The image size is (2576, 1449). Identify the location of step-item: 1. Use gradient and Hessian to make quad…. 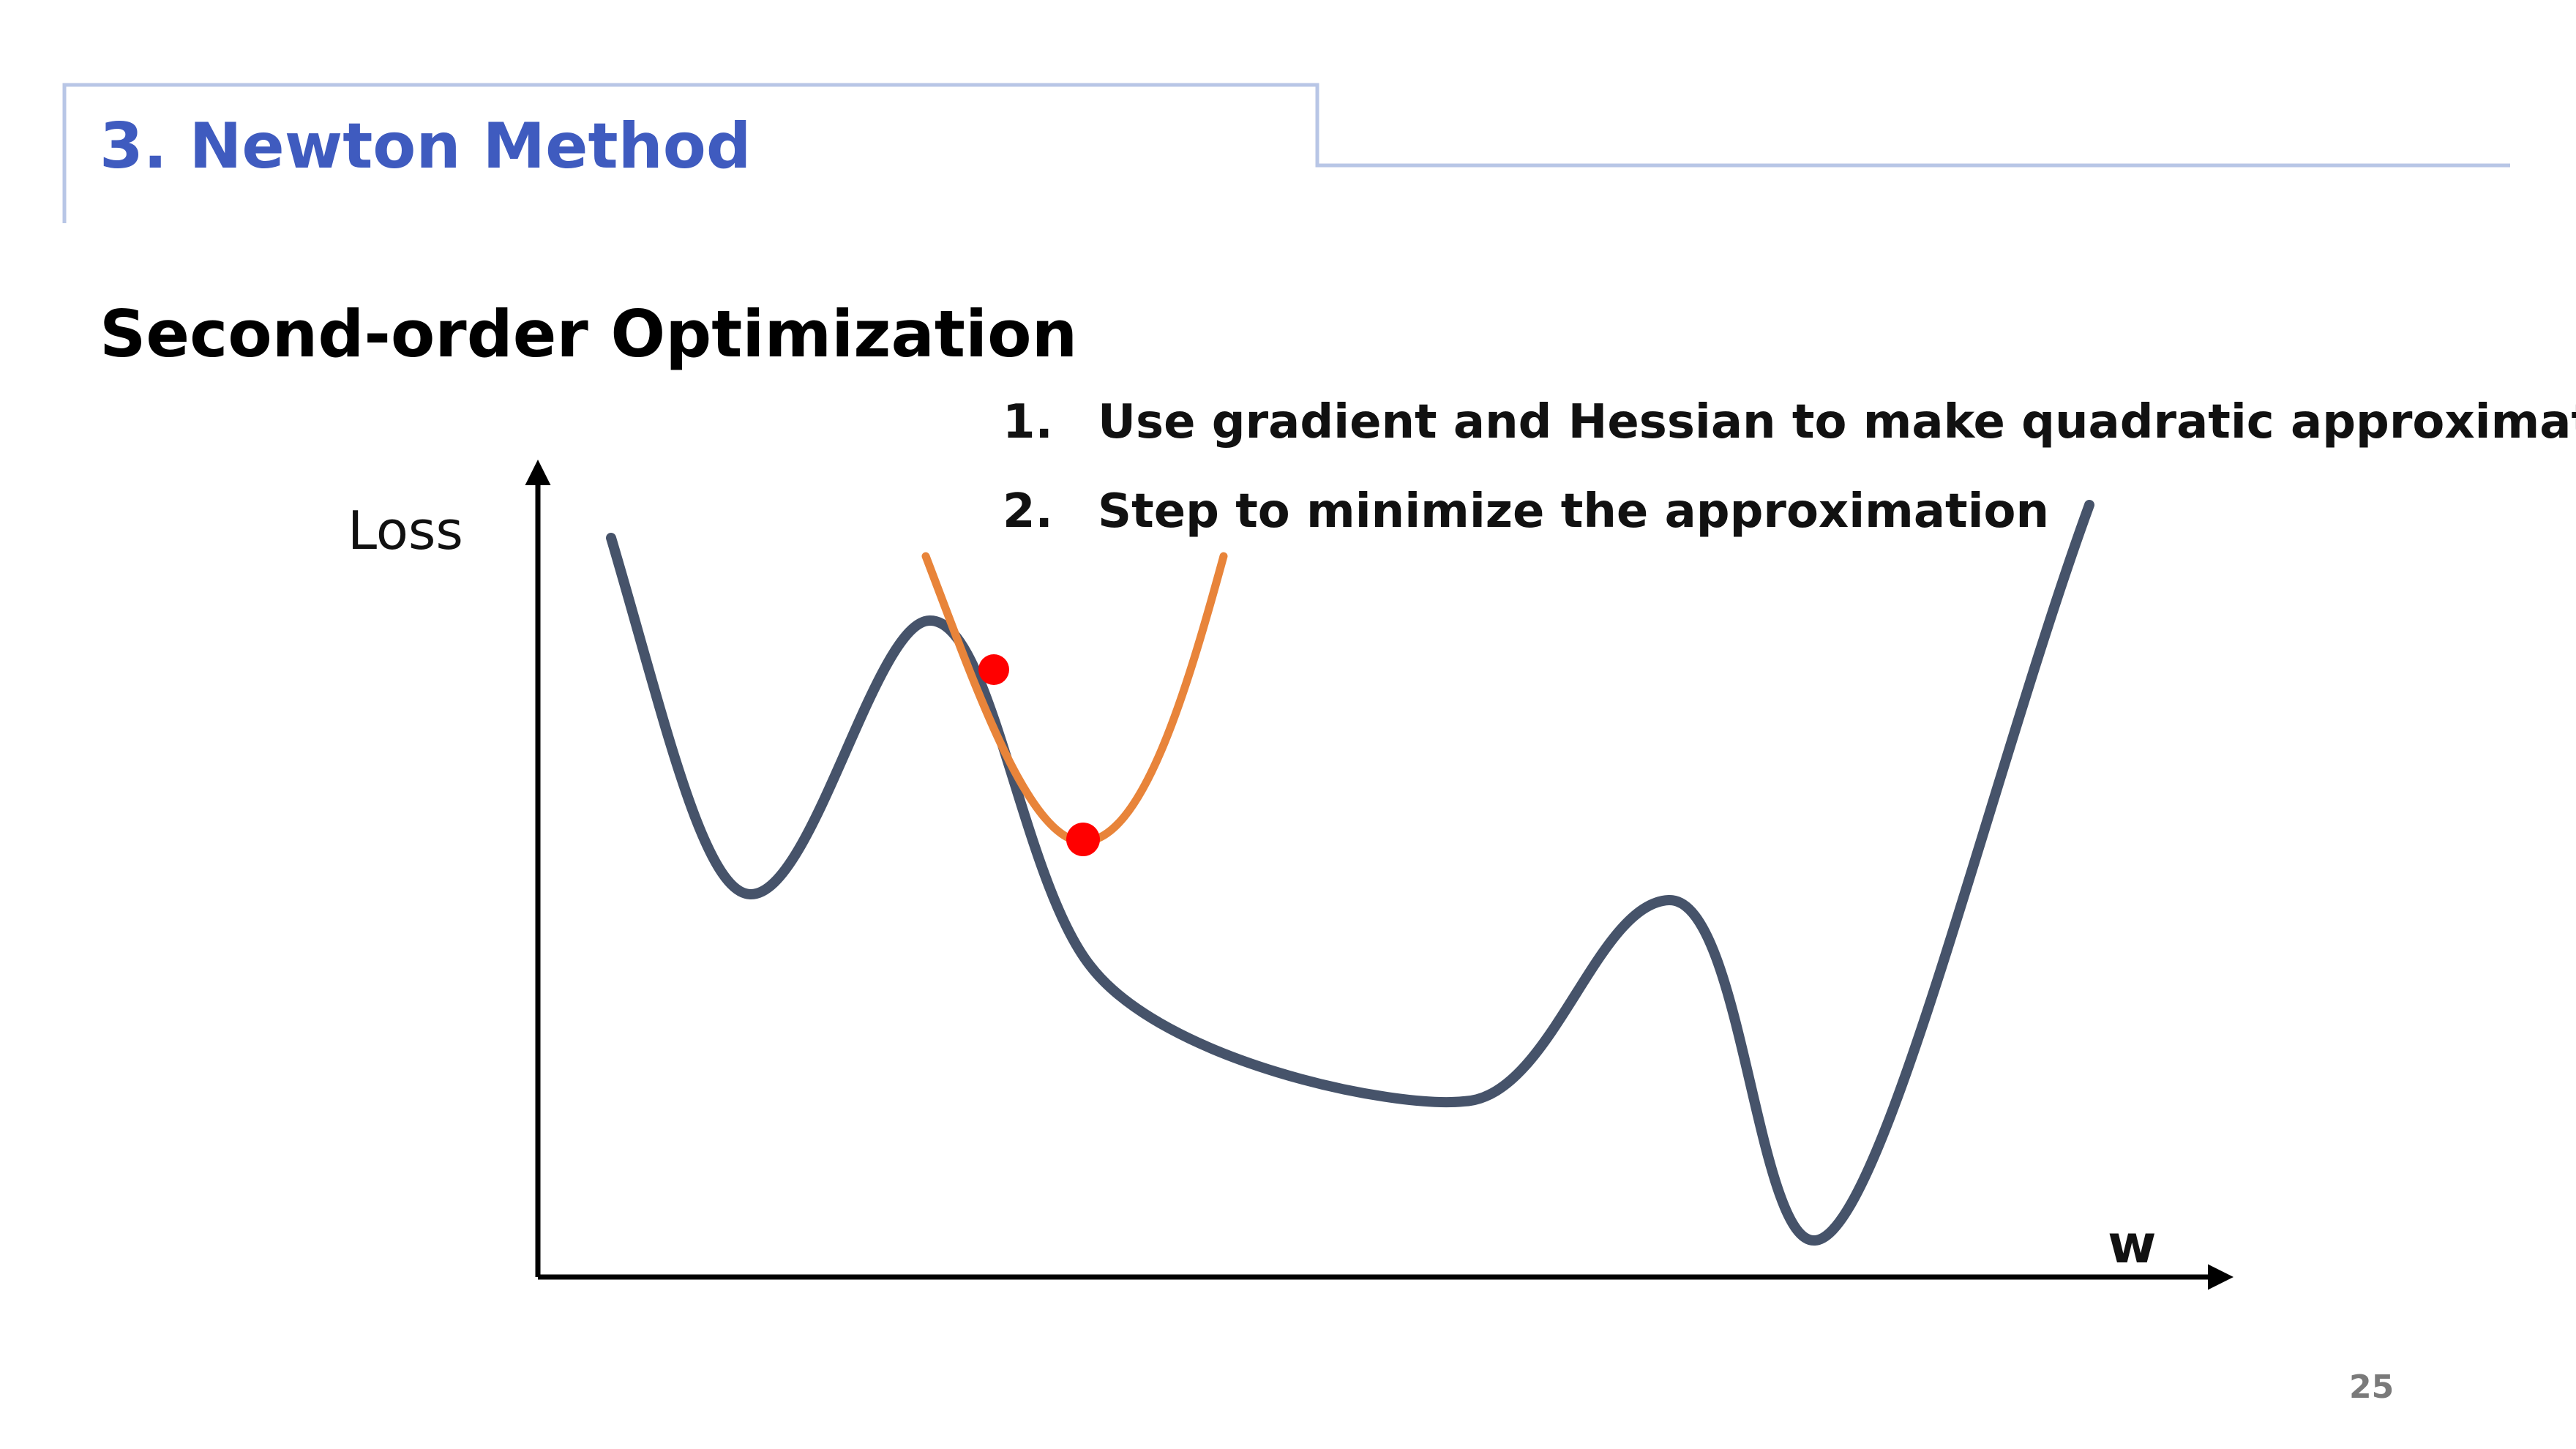
(1789, 439).